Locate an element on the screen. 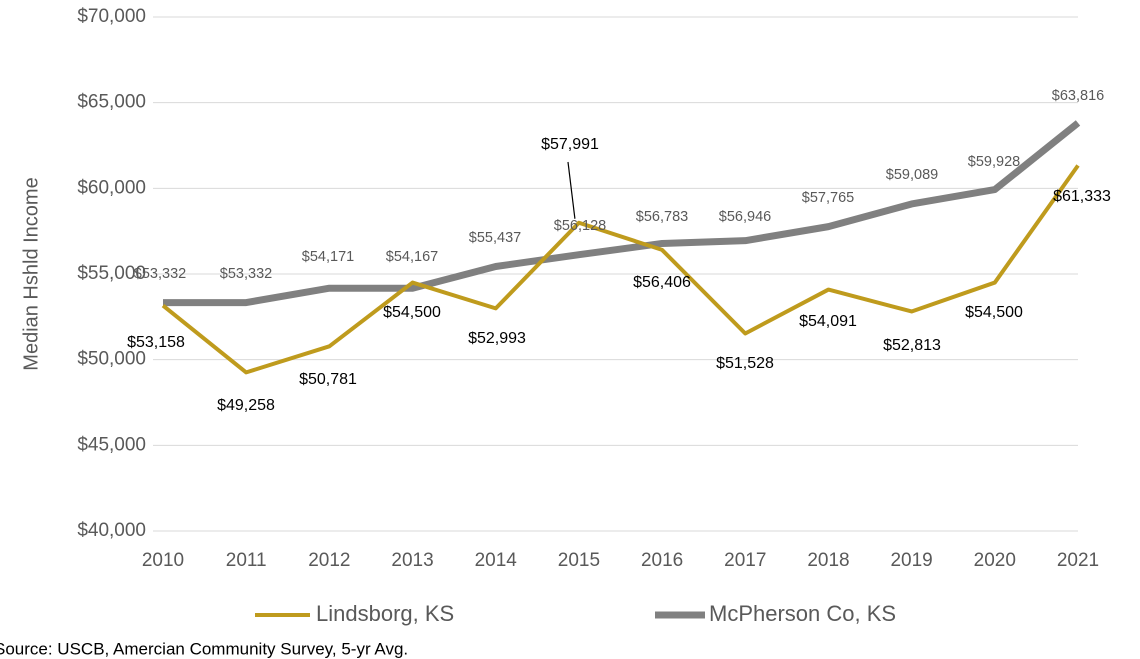 The height and width of the screenshot is (659, 1140). x-tick-label: 2012 is located at coordinates (329, 560).